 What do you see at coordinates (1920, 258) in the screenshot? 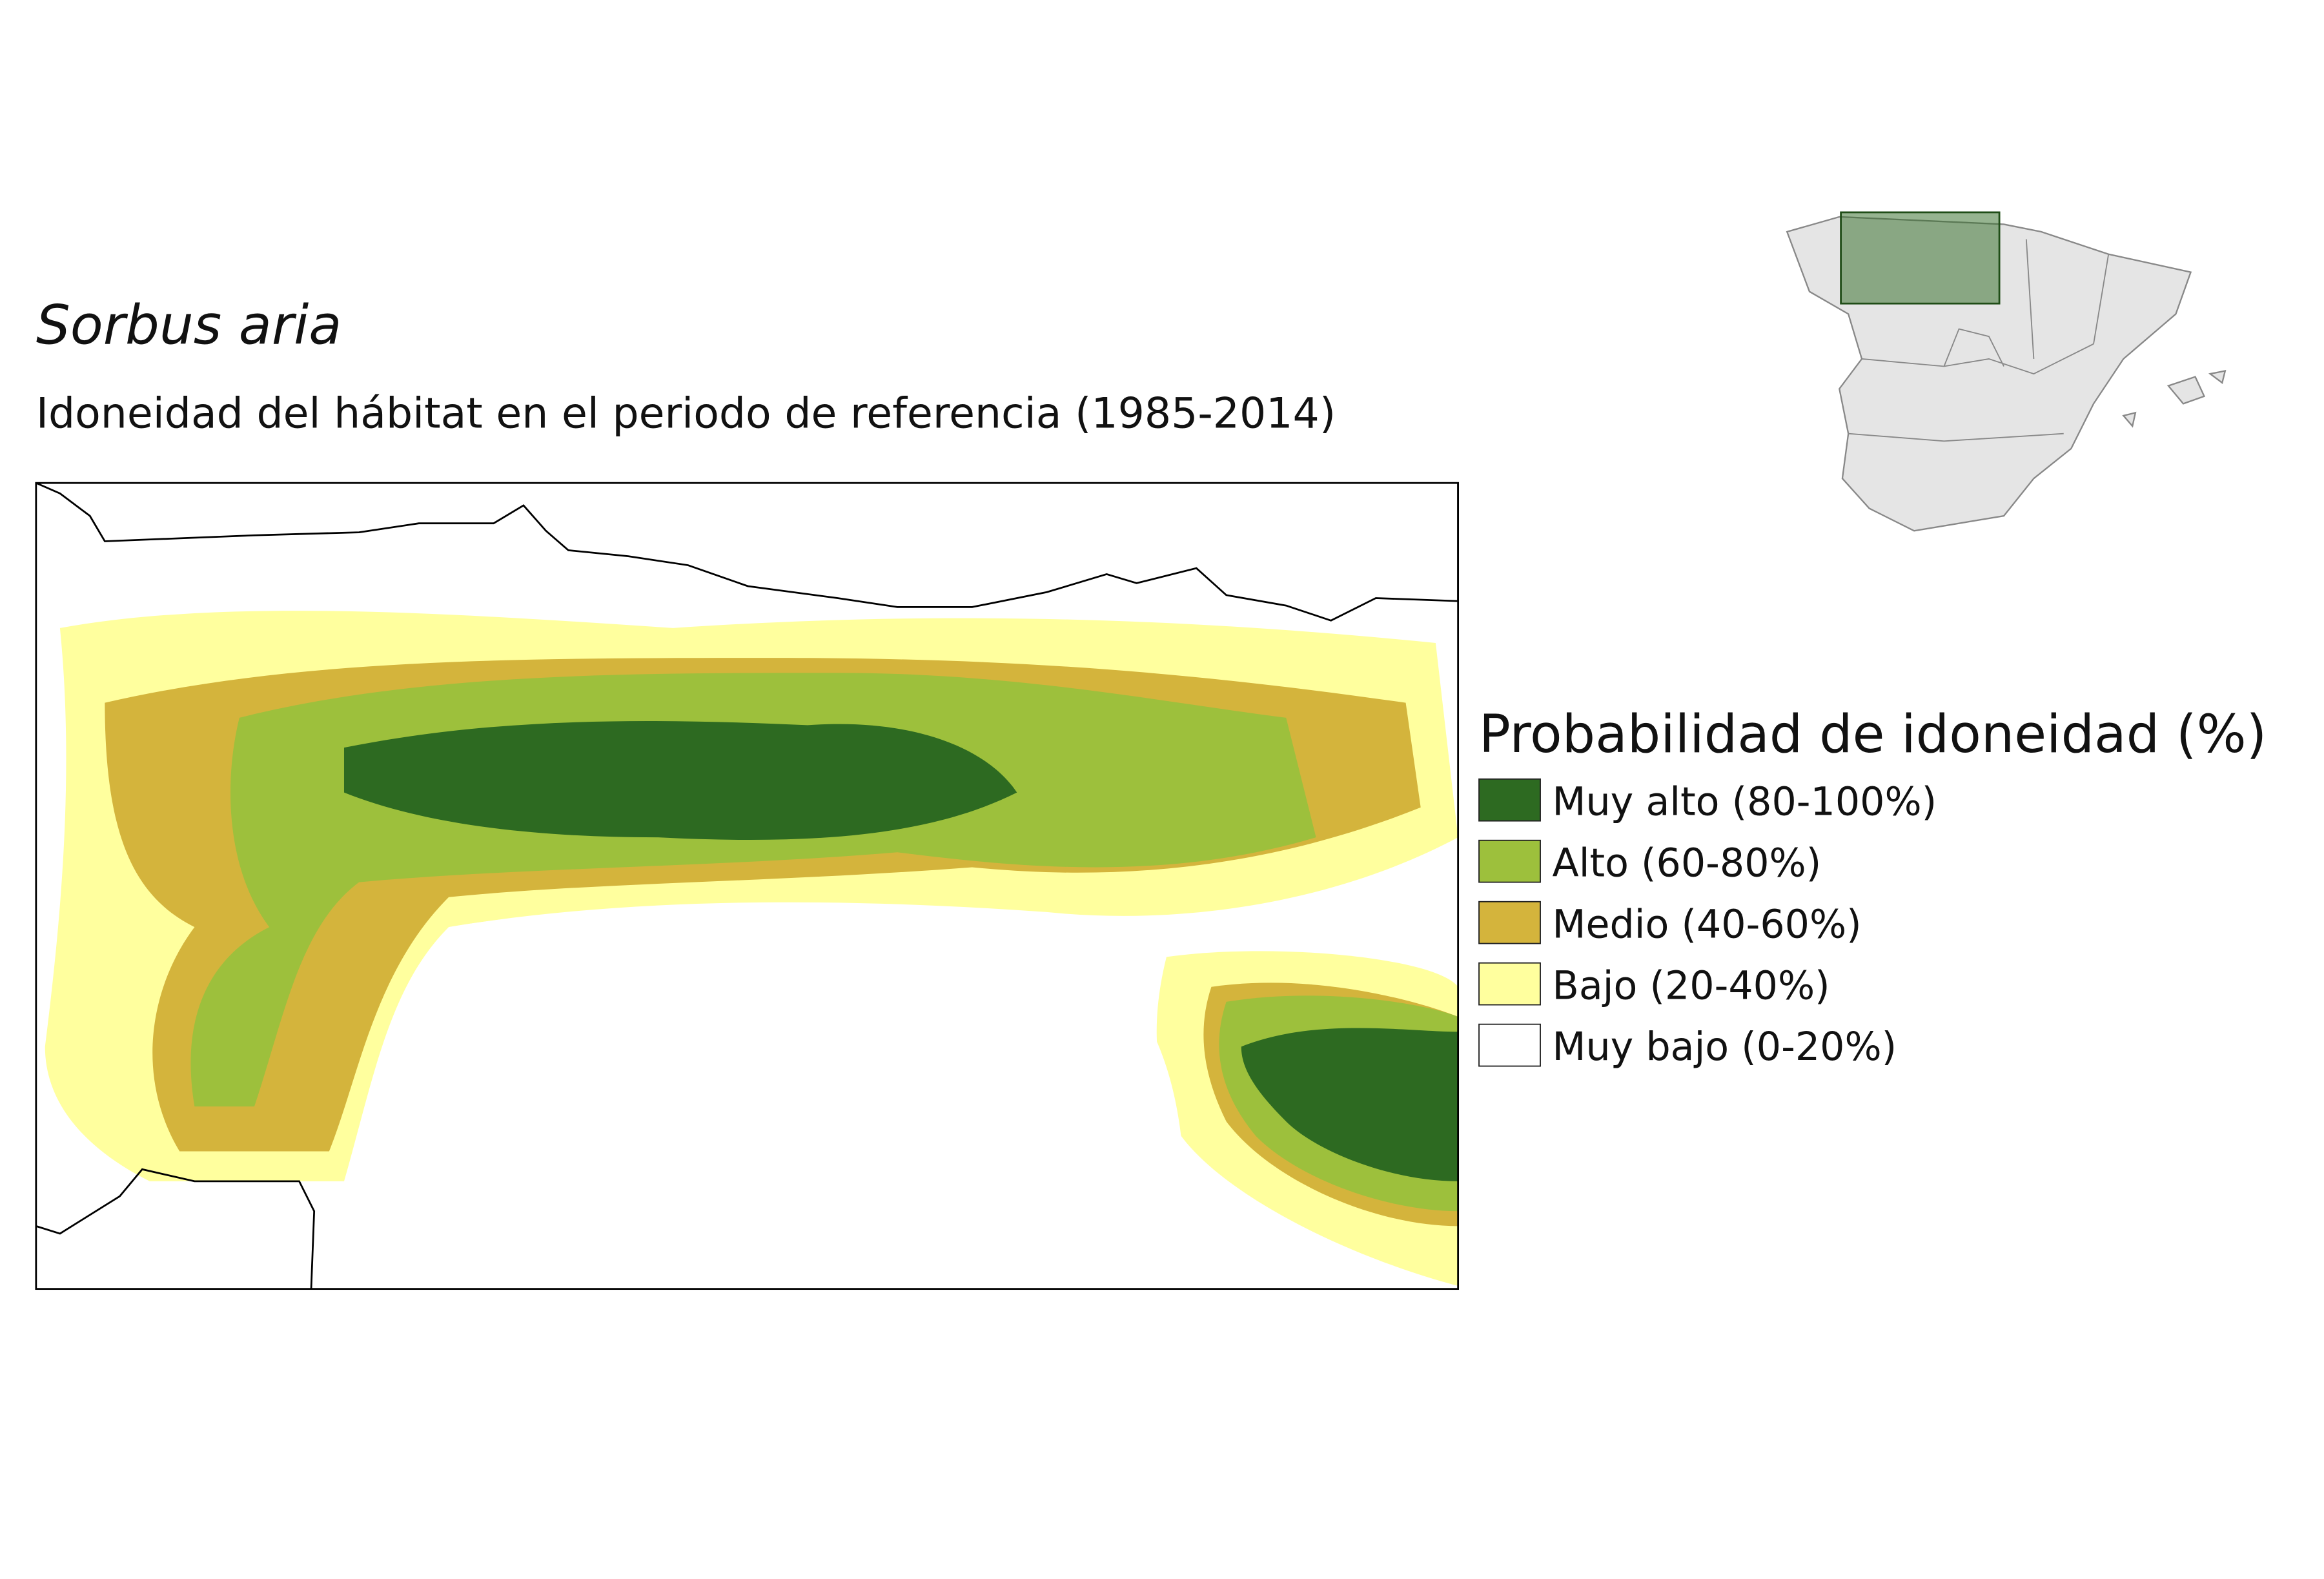
I see `study-area` at bounding box center [1920, 258].